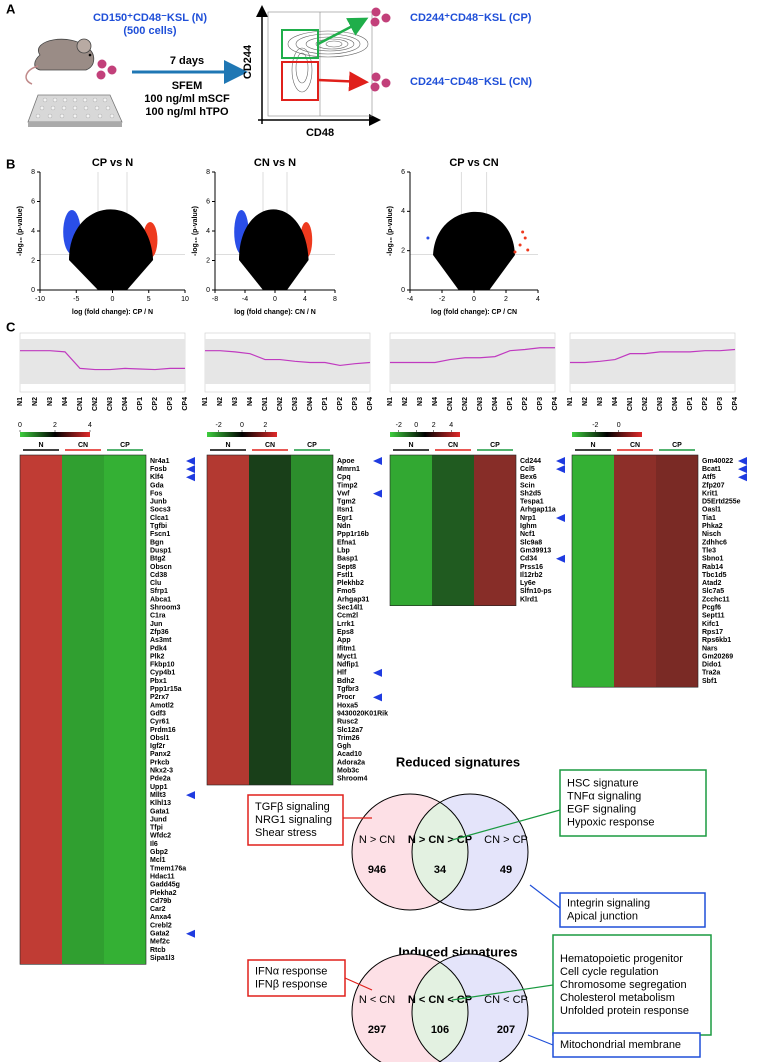 This screenshot has height=1062, width=757. What do you see at coordinates (187, 99) in the screenshot?
I see `medium-line: 100 ng/ml mSCF` at bounding box center [187, 99].